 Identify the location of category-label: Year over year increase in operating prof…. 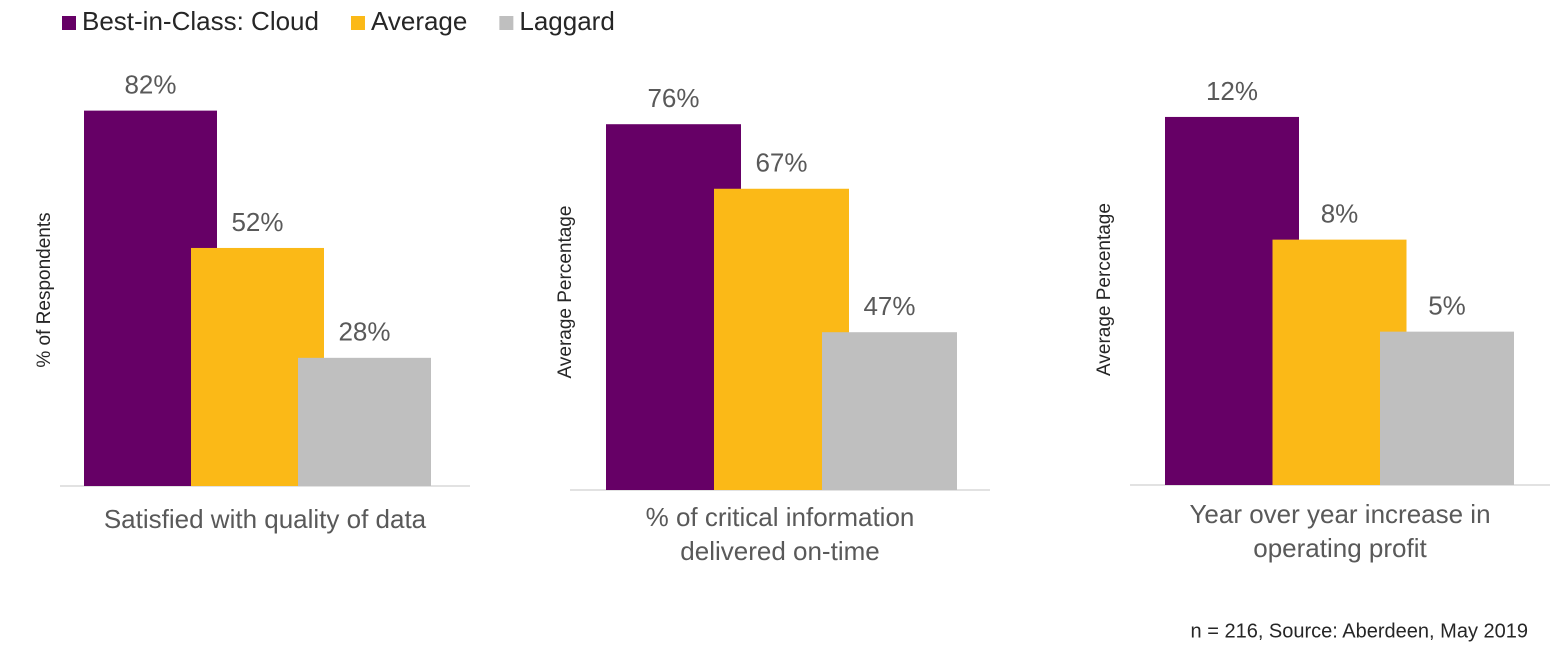
(1339, 531).